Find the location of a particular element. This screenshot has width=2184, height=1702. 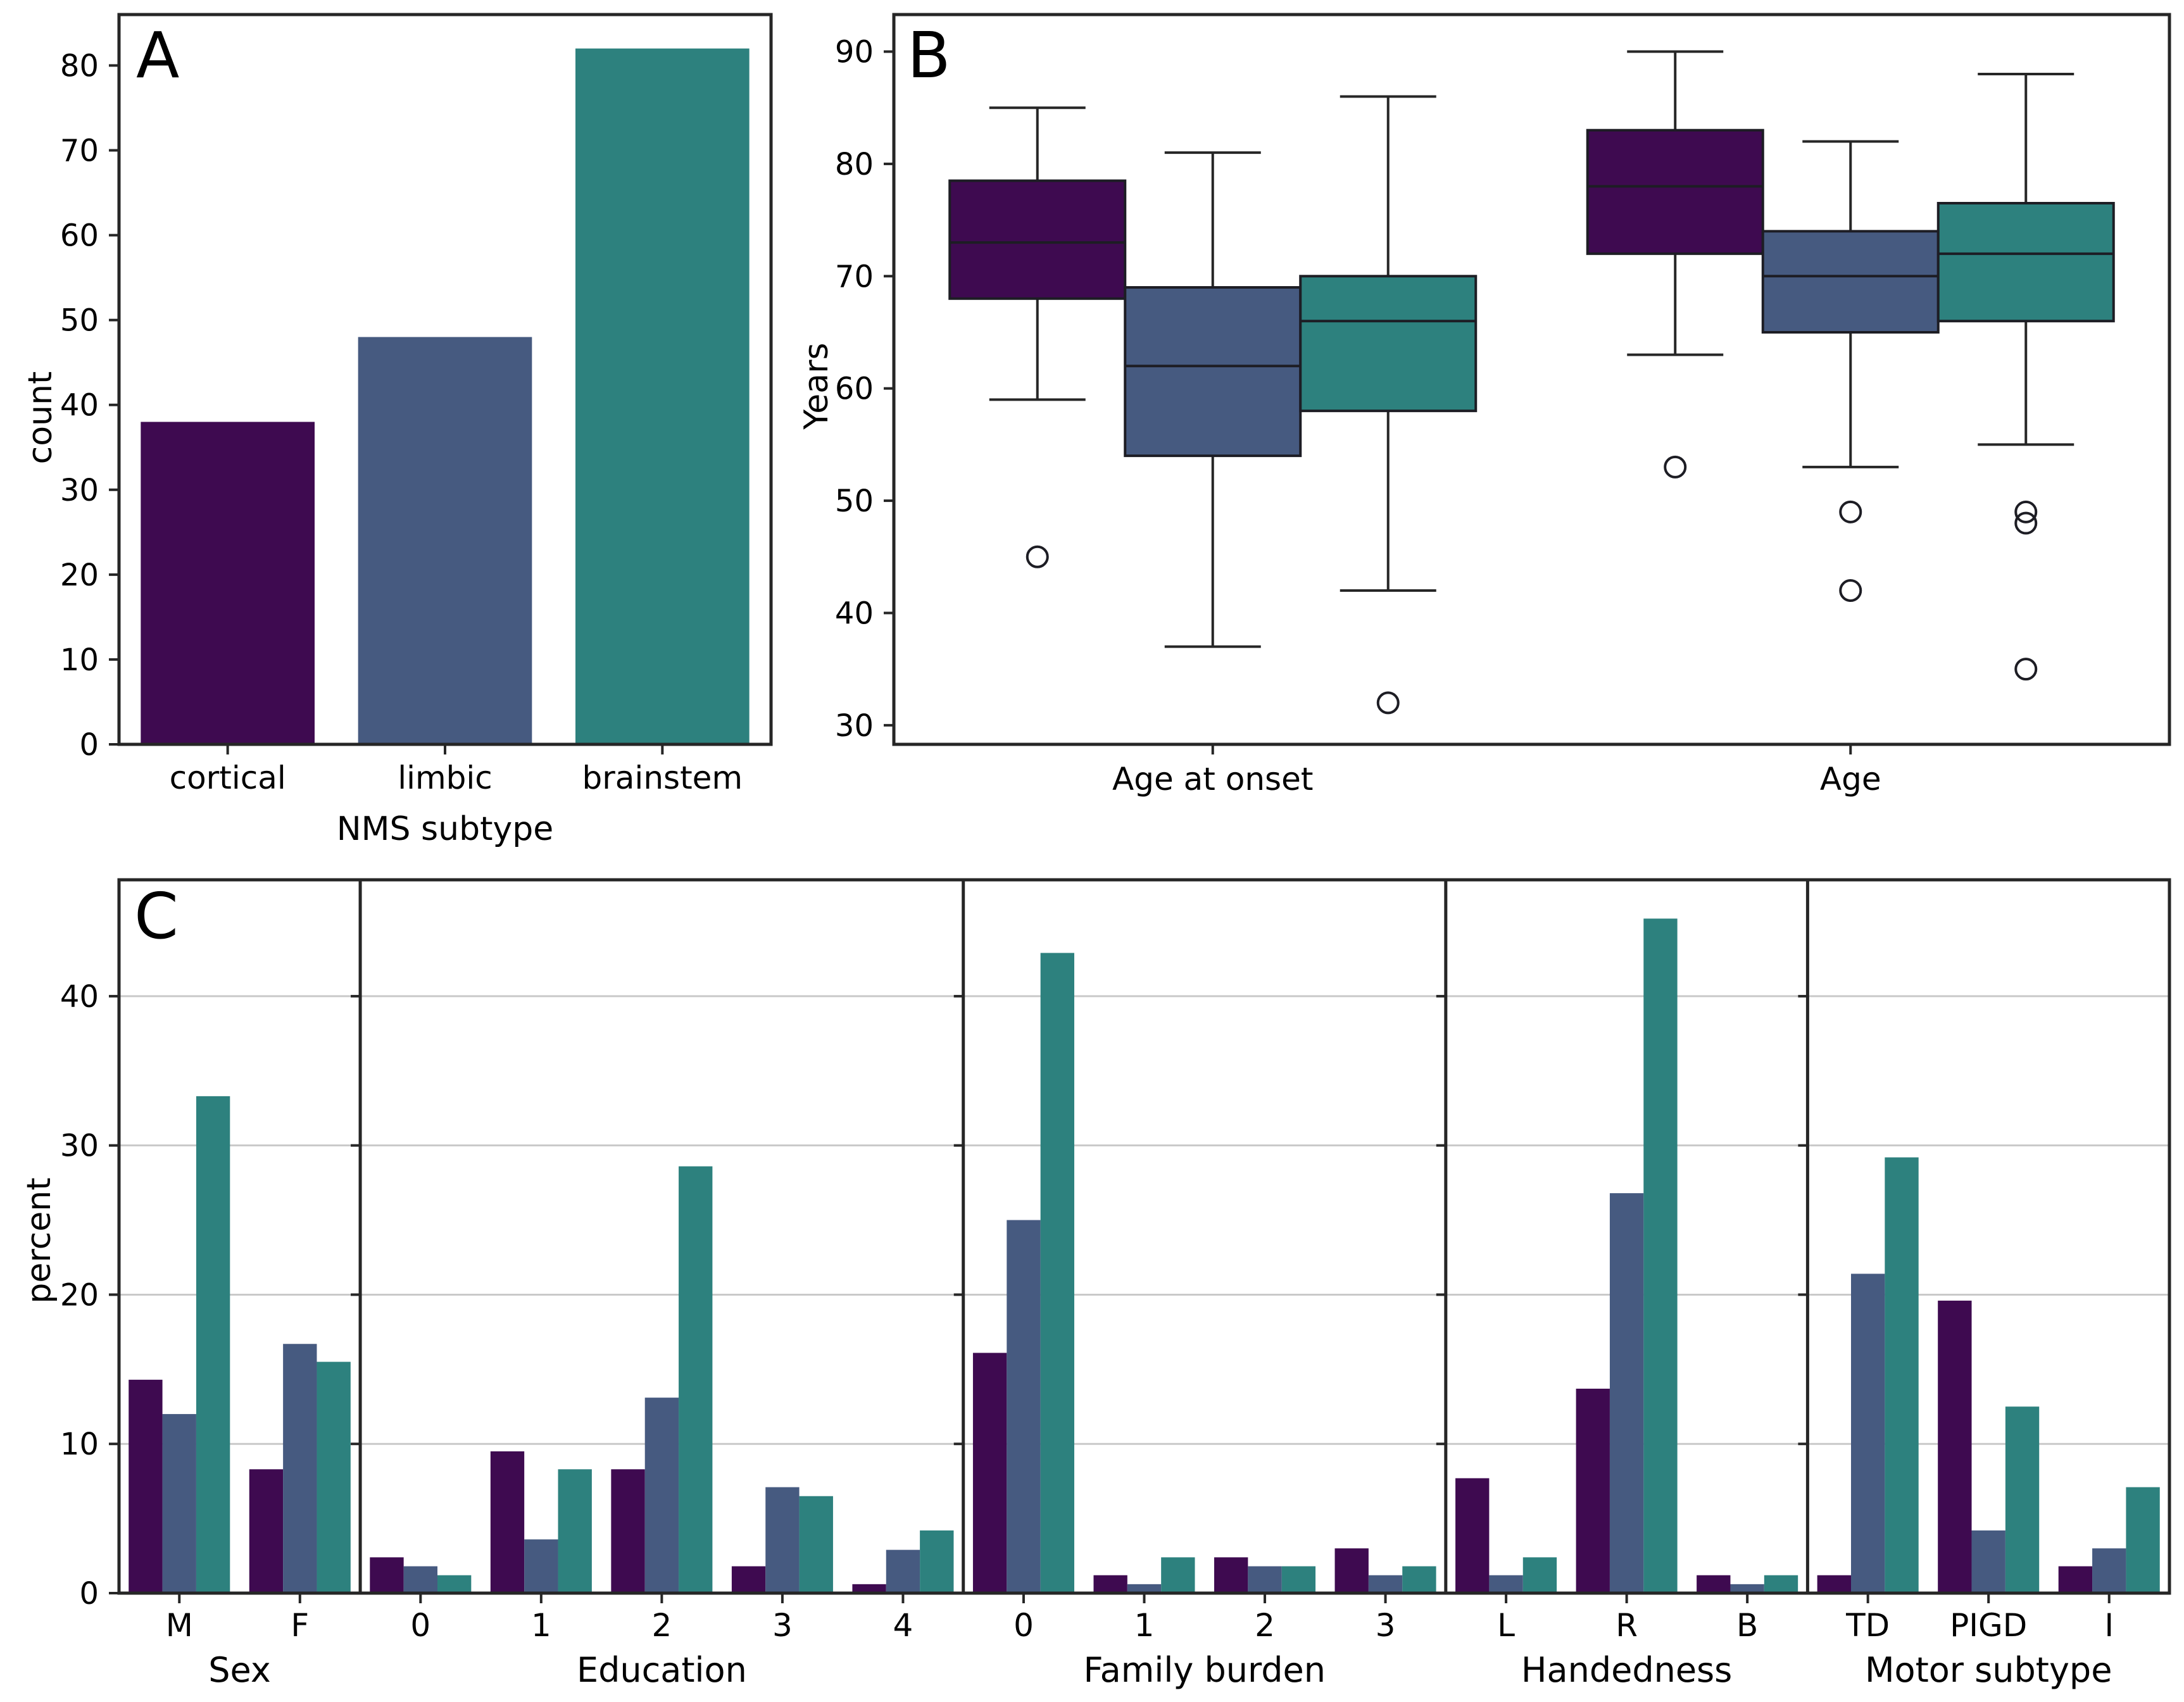

panel-c-x-tick-label: B is located at coordinates (1747, 1625).